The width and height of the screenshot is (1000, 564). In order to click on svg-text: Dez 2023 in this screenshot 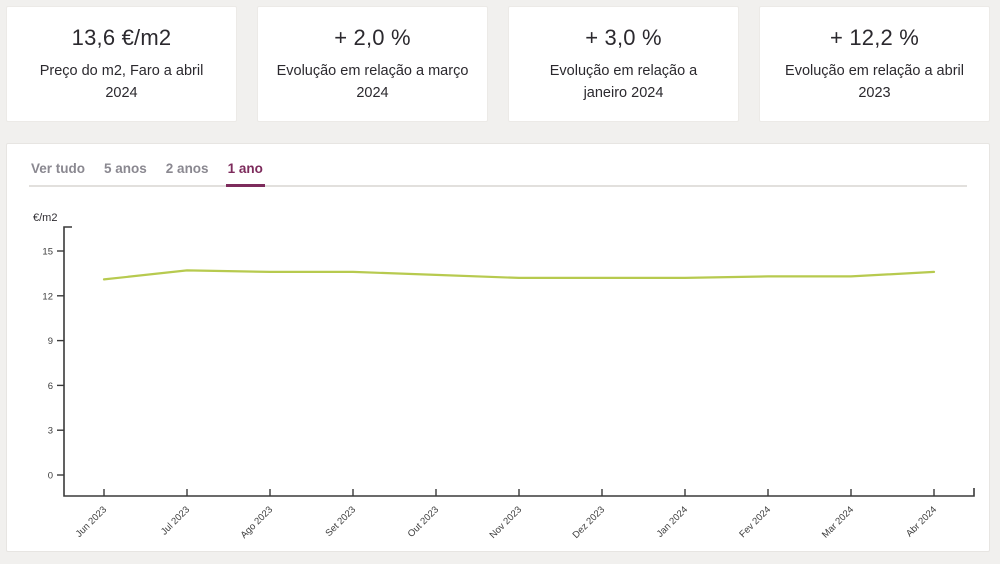, I will do `click(589, 522)`.